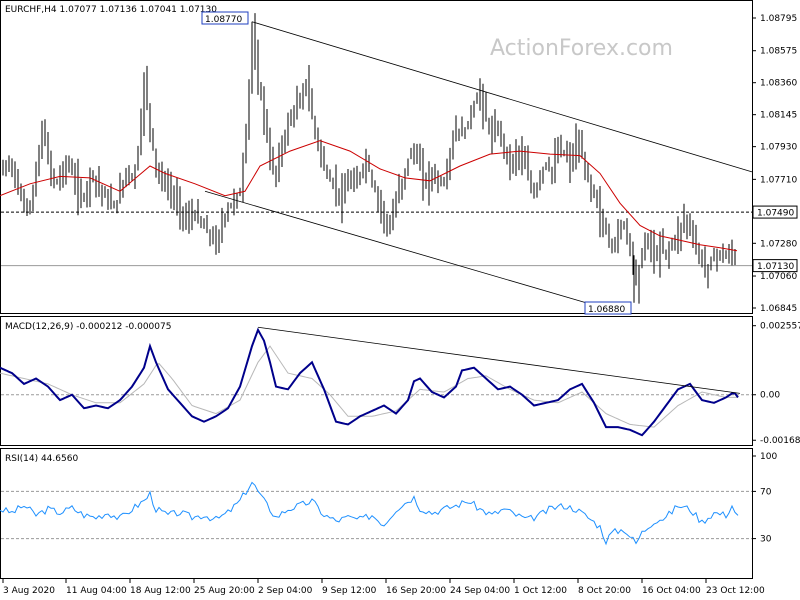  Describe the element at coordinates (395, 247) in the screenshot. I see `channel-lower-line` at that location.